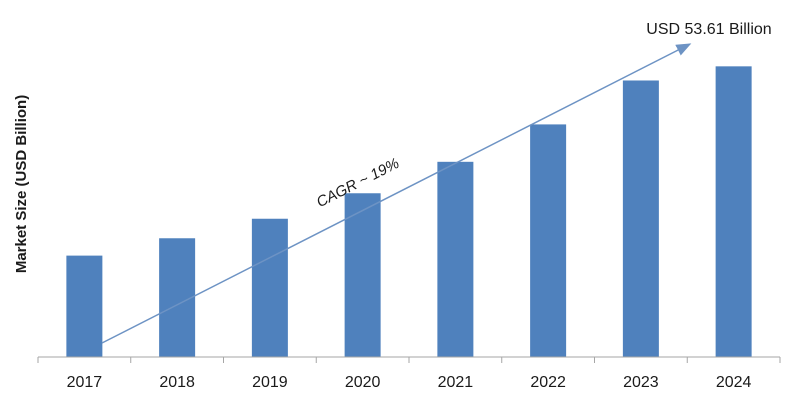 The height and width of the screenshot is (401, 800). Describe the element at coordinates (548, 382) in the screenshot. I see `x-tick-label-2022: 2022` at that location.